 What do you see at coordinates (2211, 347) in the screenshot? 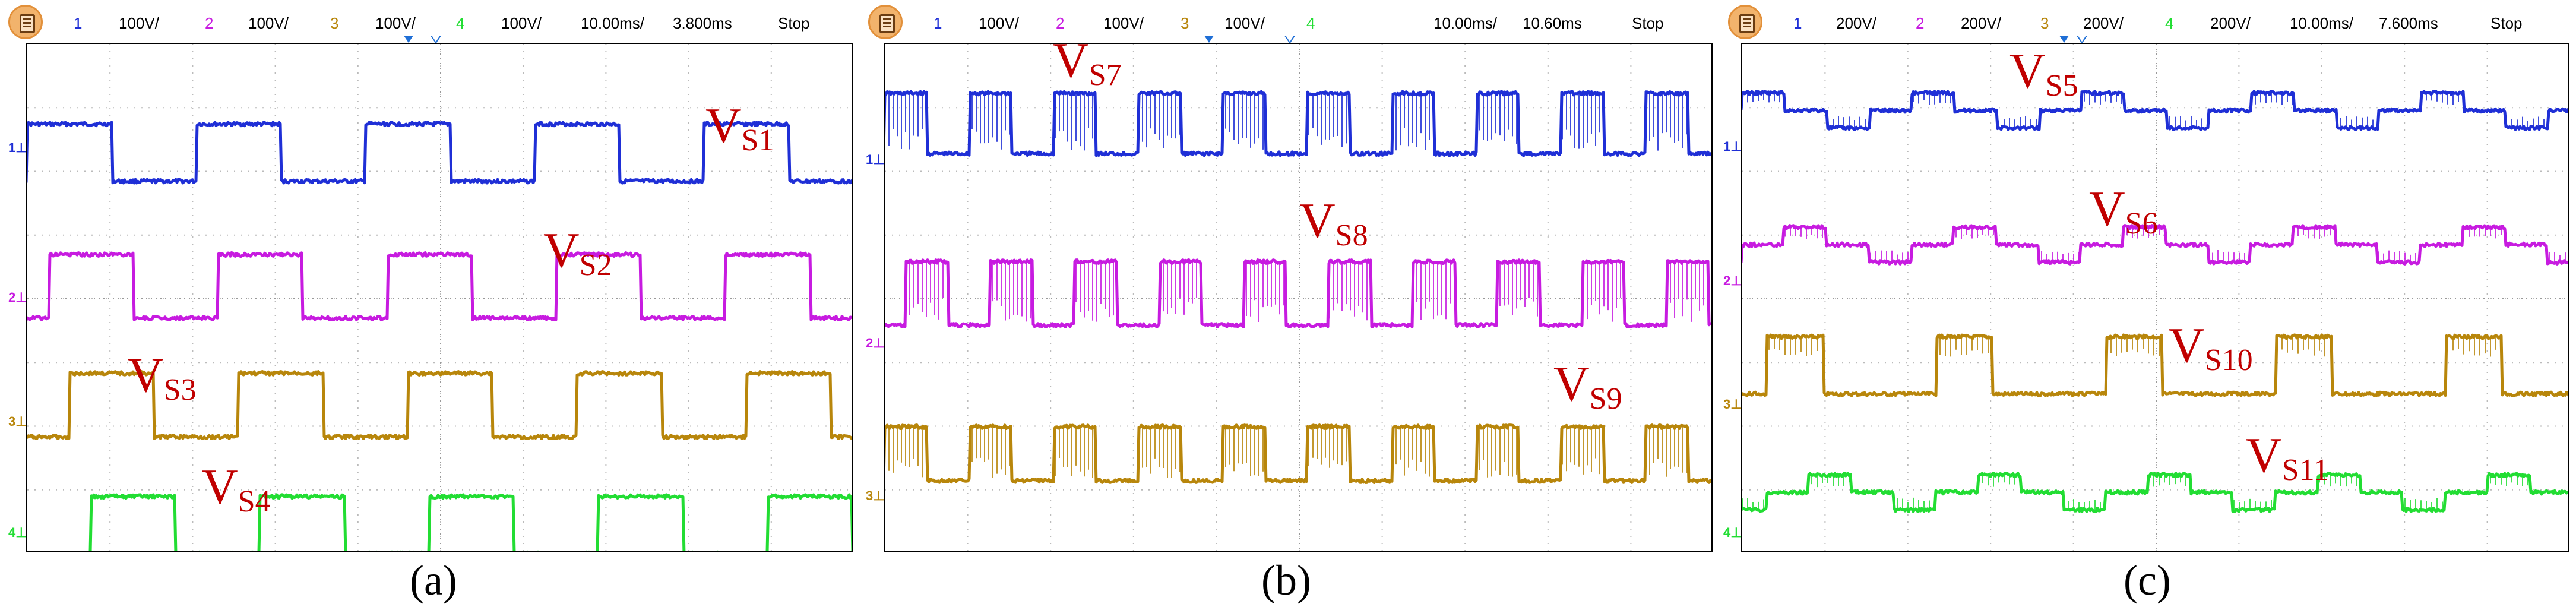
I see `waveform-label: VS10` at bounding box center [2211, 347].